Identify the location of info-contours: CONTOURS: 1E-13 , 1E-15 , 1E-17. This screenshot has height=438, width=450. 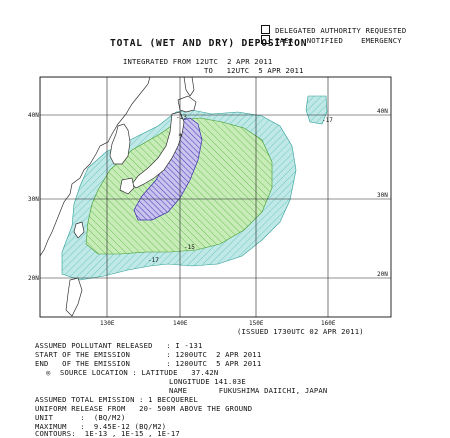
(107, 433).